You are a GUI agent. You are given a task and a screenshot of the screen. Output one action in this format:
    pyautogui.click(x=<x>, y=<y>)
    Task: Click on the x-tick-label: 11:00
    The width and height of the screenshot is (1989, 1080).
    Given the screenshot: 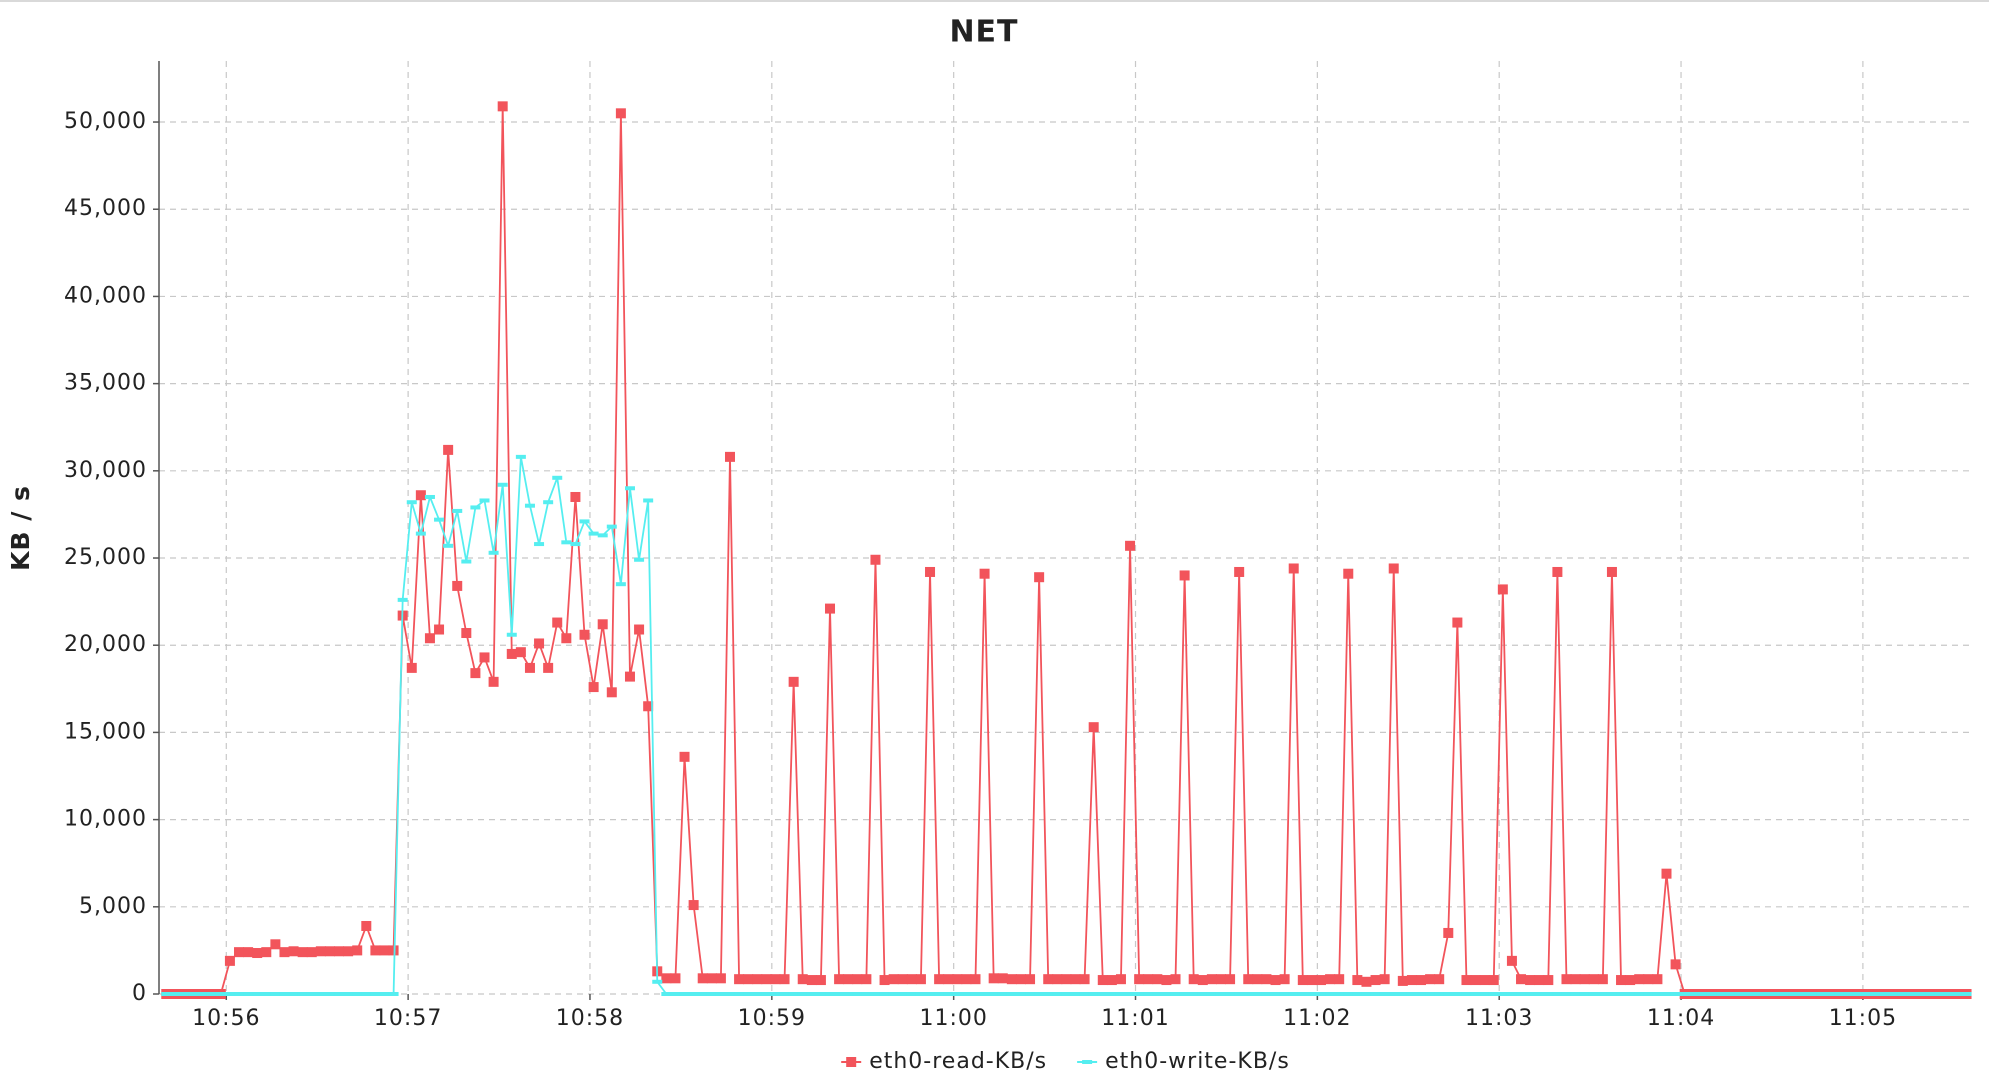 What is the action you would take?
    pyautogui.click(x=953, y=1018)
    